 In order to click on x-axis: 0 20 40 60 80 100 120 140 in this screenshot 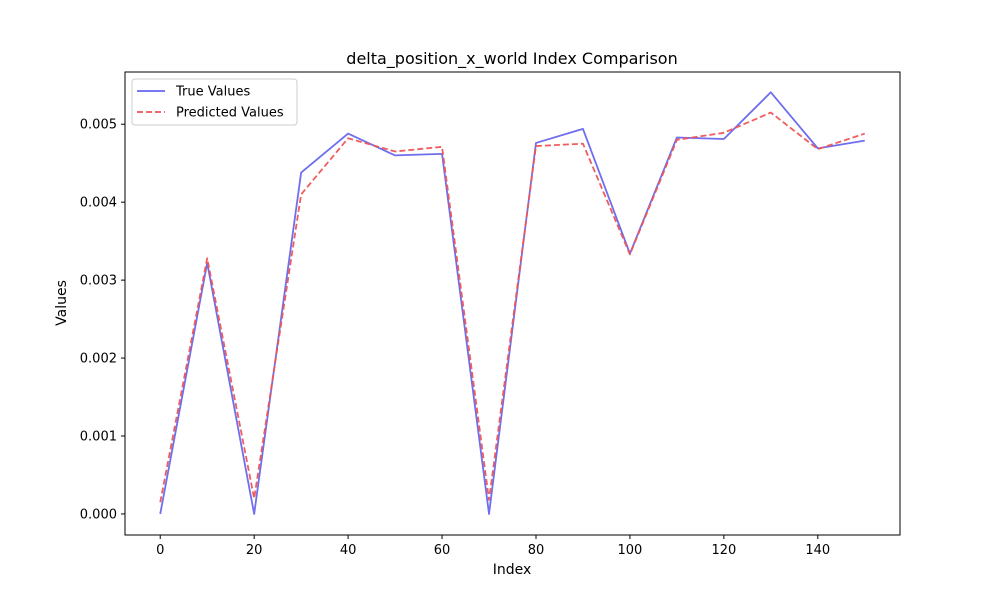, I will do `click(493, 546)`.